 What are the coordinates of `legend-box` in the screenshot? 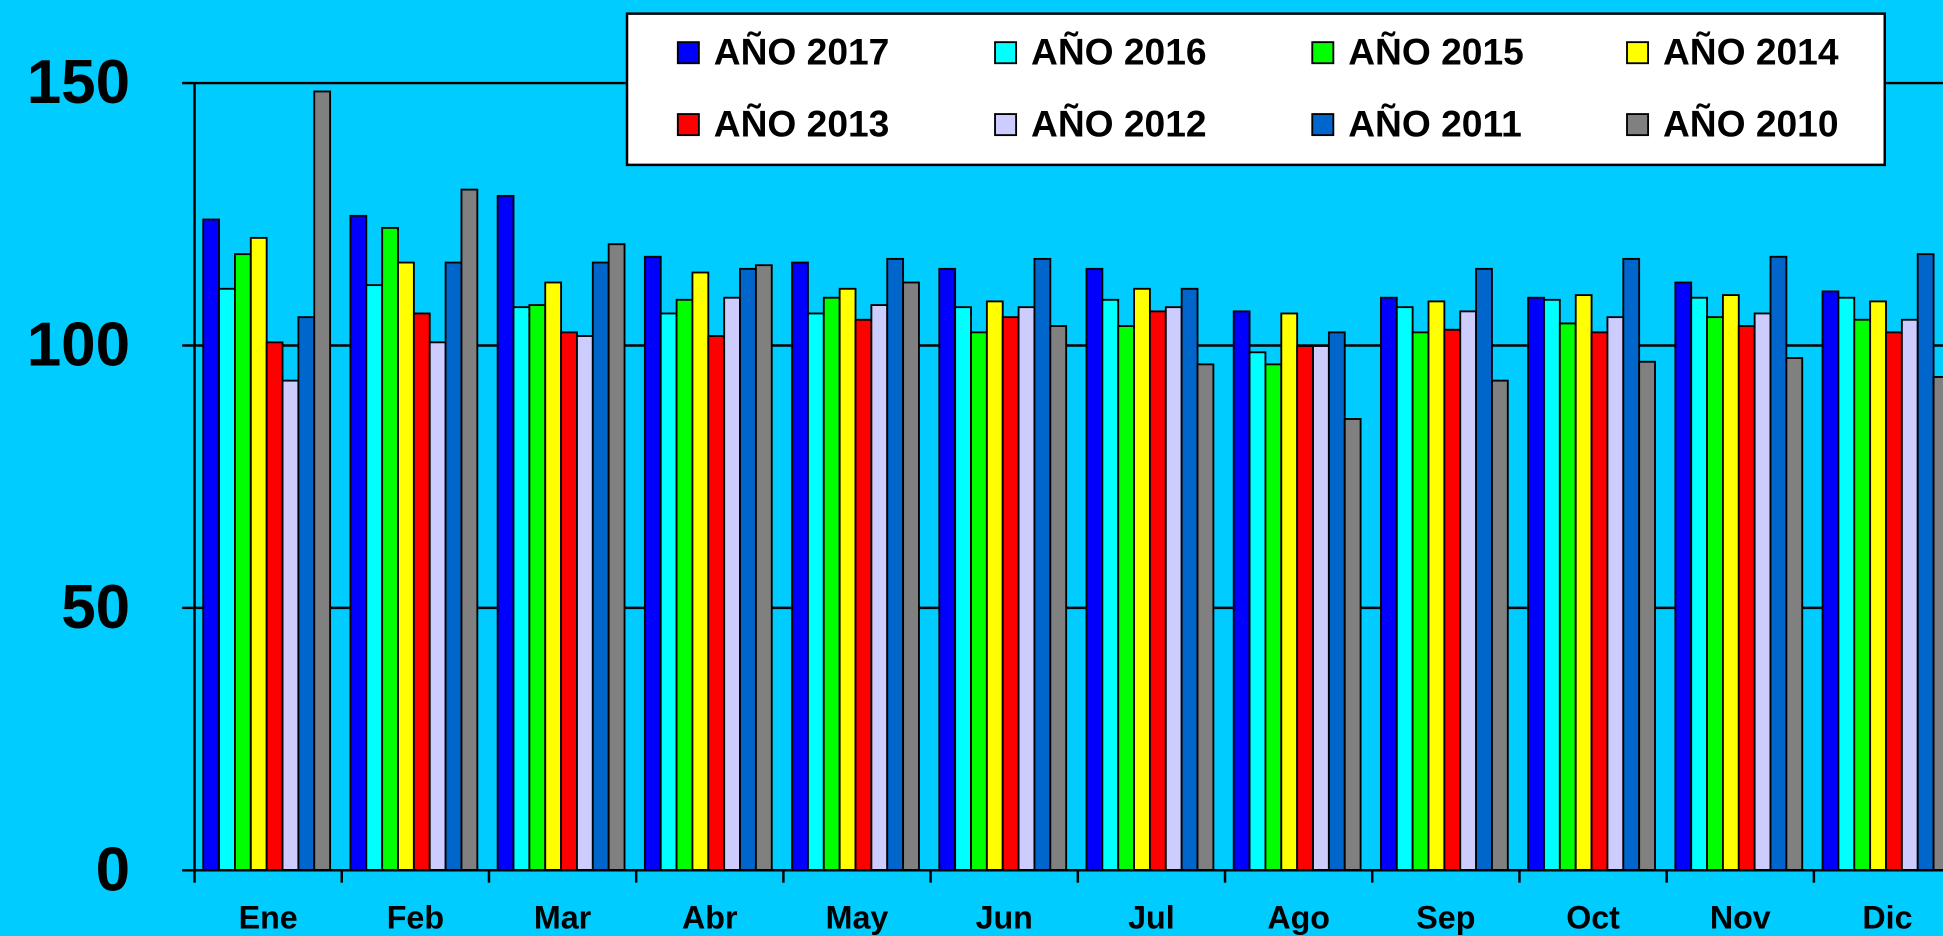 It's located at (1255, 89).